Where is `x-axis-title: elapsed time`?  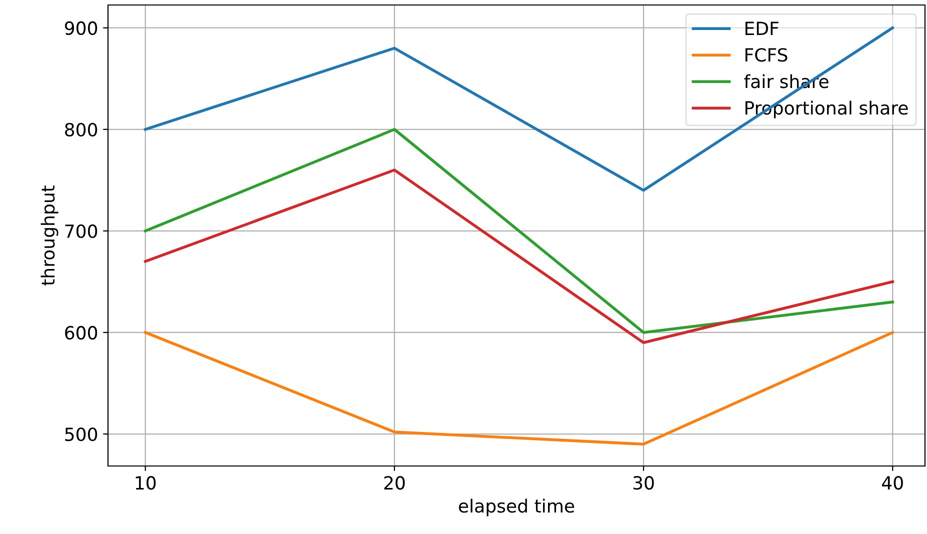 x-axis-title: elapsed time is located at coordinates (516, 507).